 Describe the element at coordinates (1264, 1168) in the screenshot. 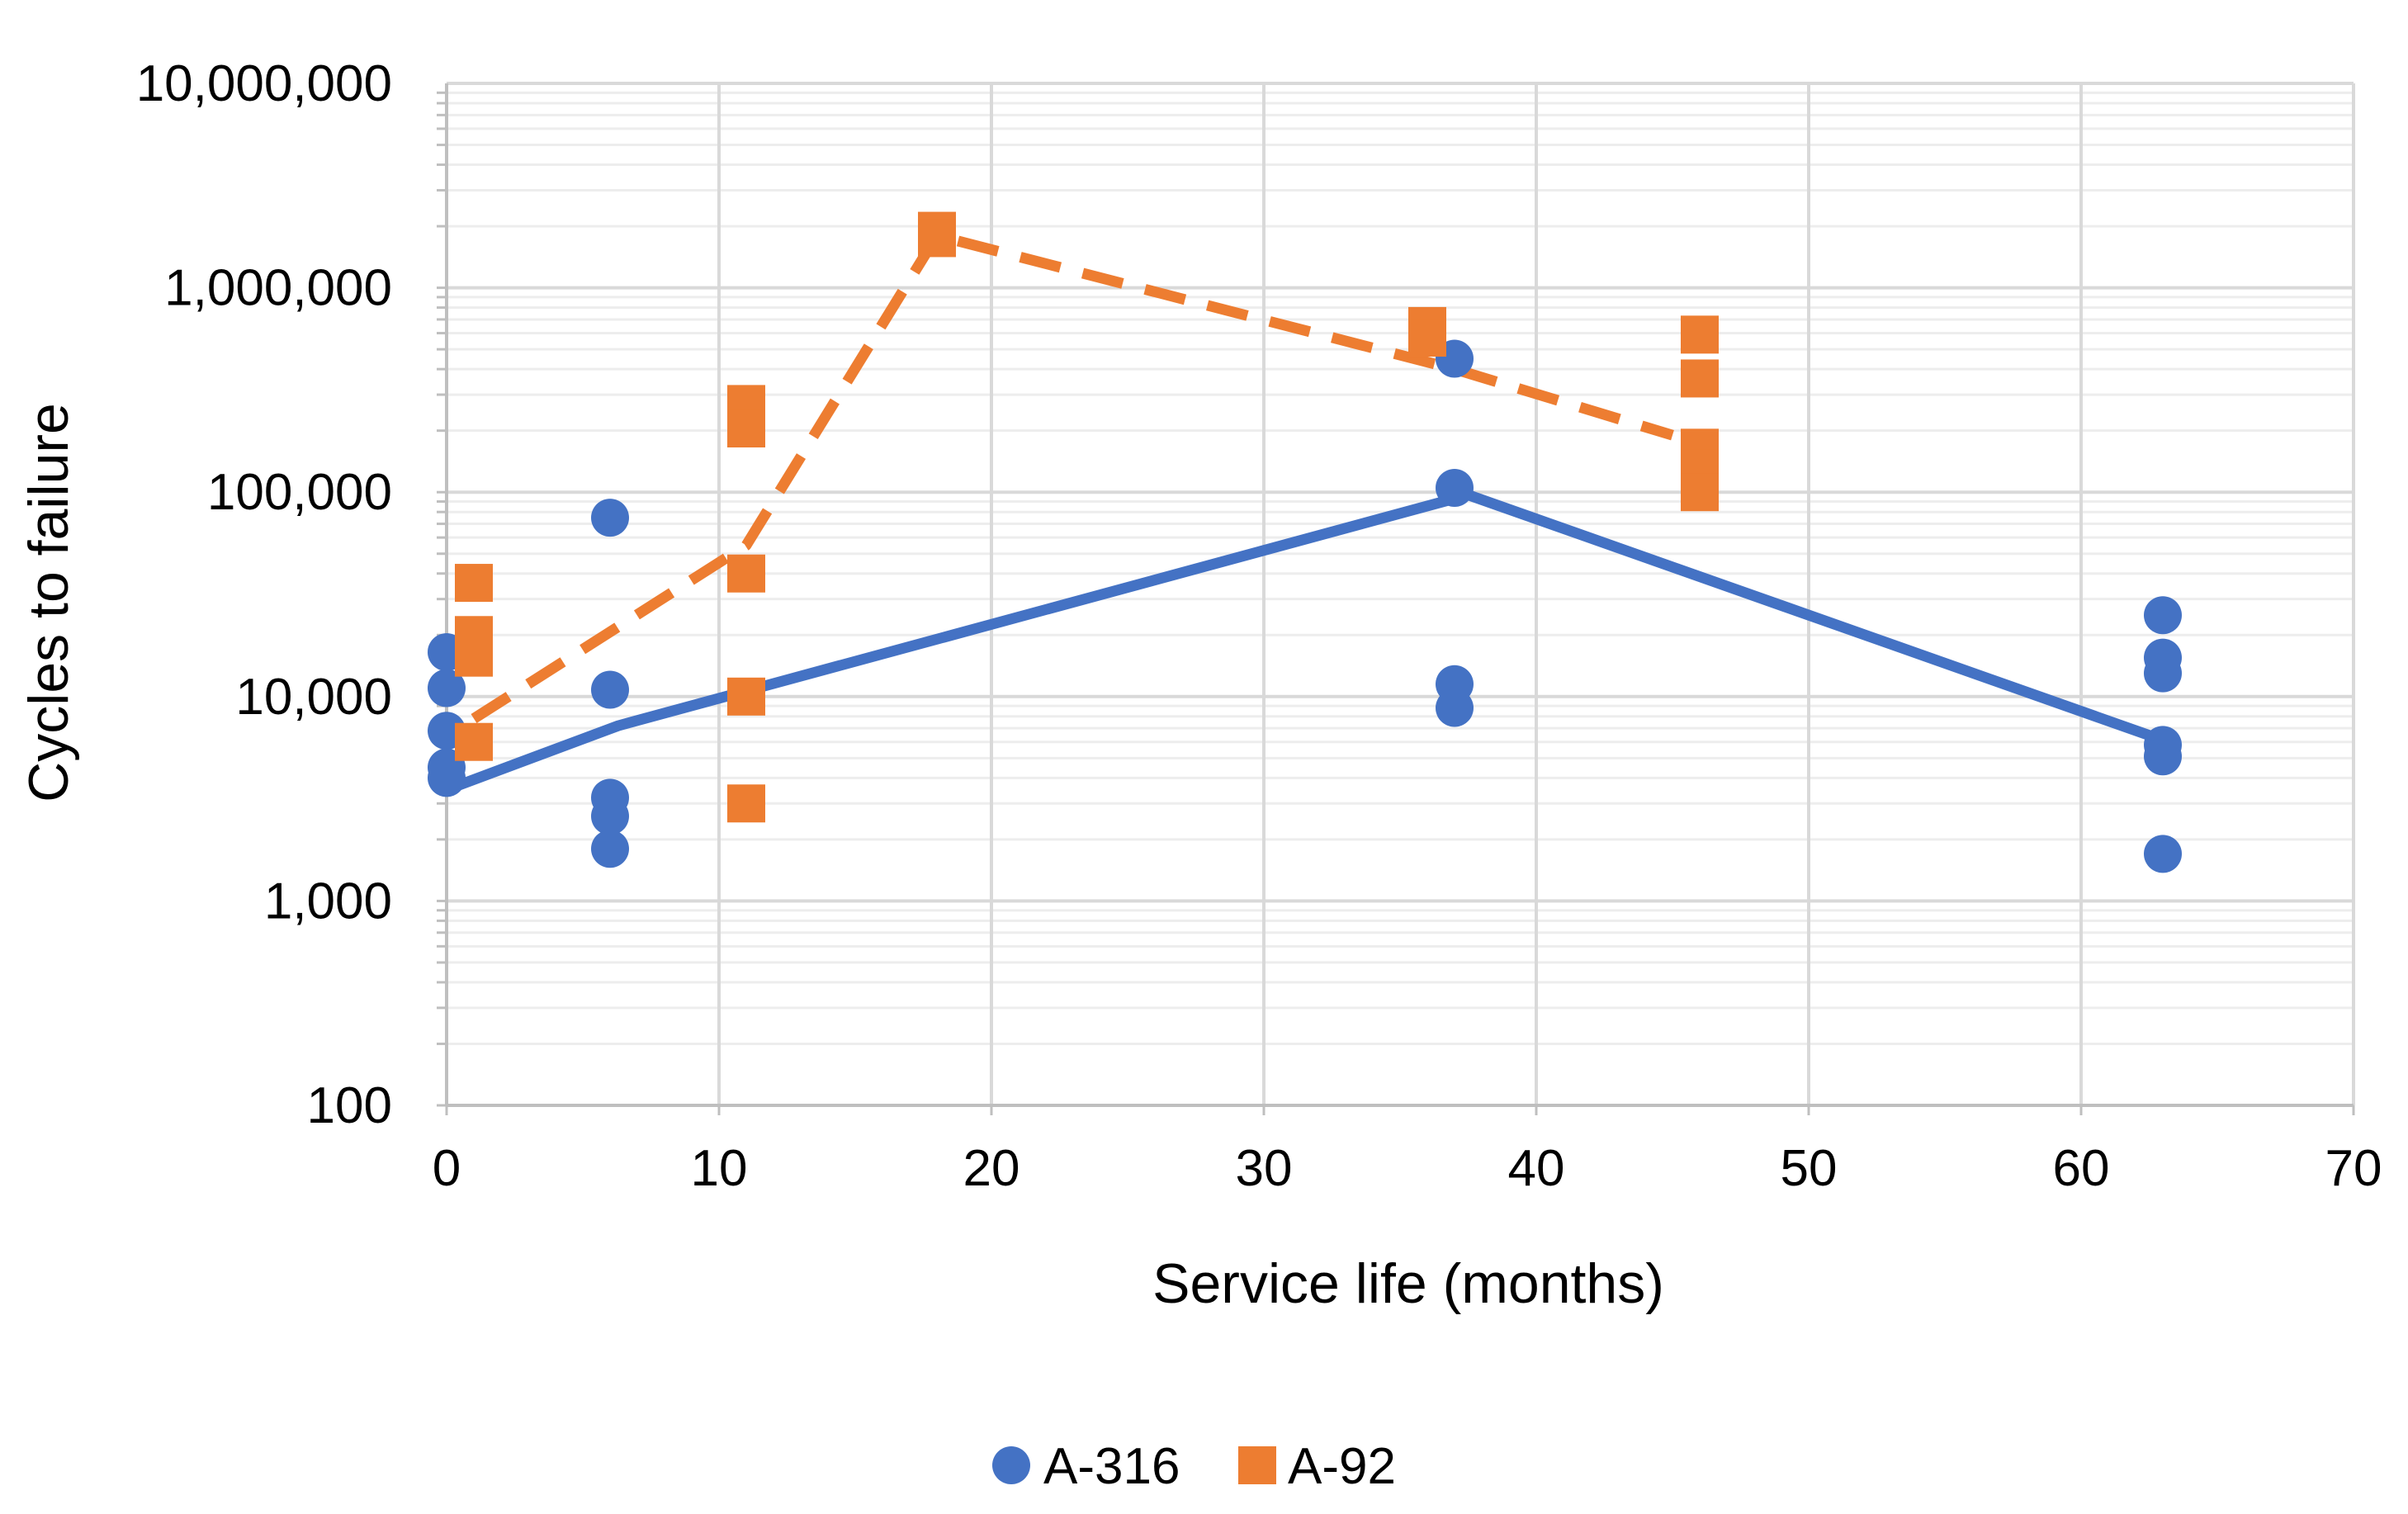

I see `x-tick-label: 30` at that location.